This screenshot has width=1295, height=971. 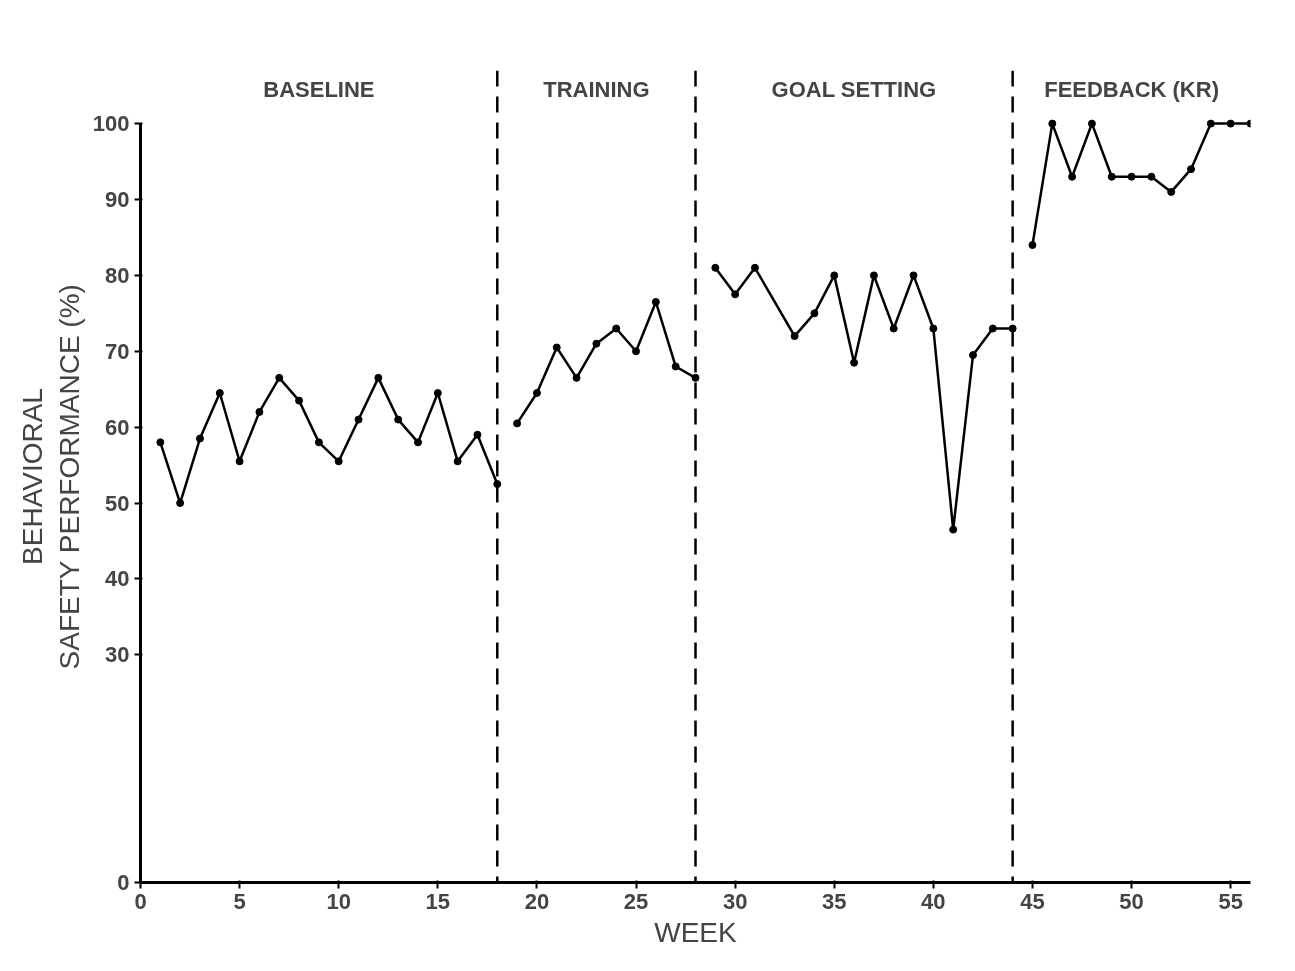 I want to click on text: FEEDBACK (KR), so click(x=1131, y=89).